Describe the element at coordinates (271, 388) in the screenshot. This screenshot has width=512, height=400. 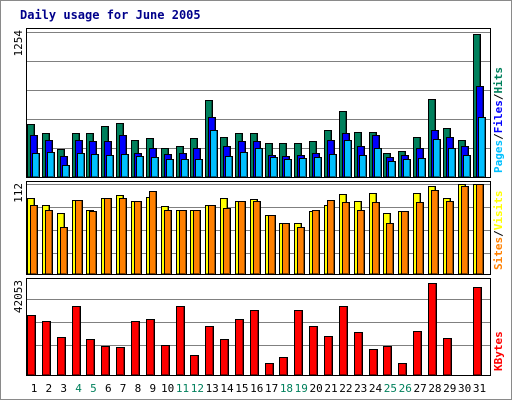
I see `x-tick-label: 17` at that location.